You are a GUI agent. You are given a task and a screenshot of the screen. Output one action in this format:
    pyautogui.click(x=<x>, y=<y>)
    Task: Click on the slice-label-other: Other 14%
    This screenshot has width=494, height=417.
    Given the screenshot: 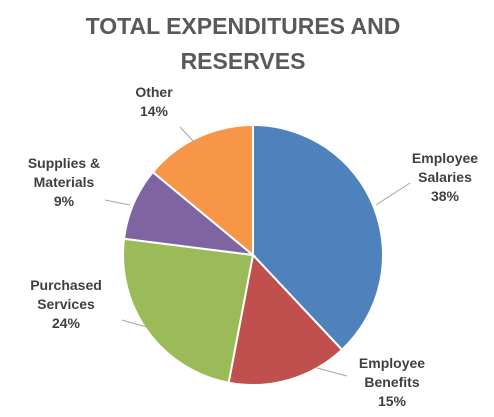 What is the action you would take?
    pyautogui.click(x=154, y=101)
    